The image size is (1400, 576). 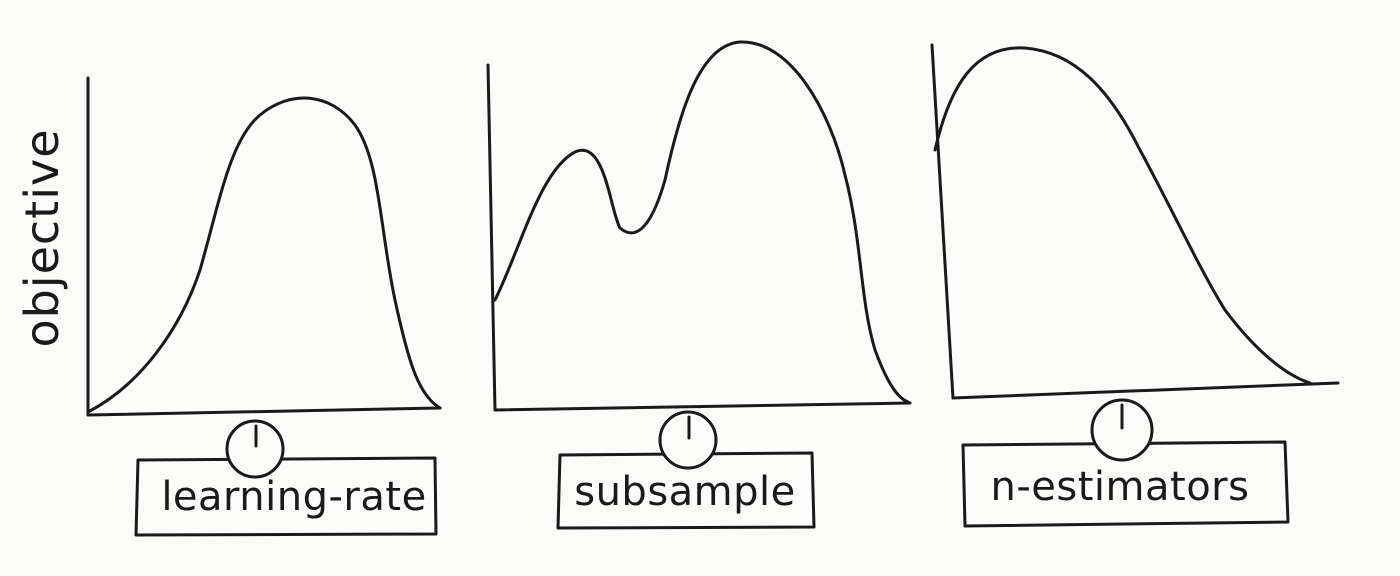 I want to click on panel-3-x-axis, so click(x=1145, y=390).